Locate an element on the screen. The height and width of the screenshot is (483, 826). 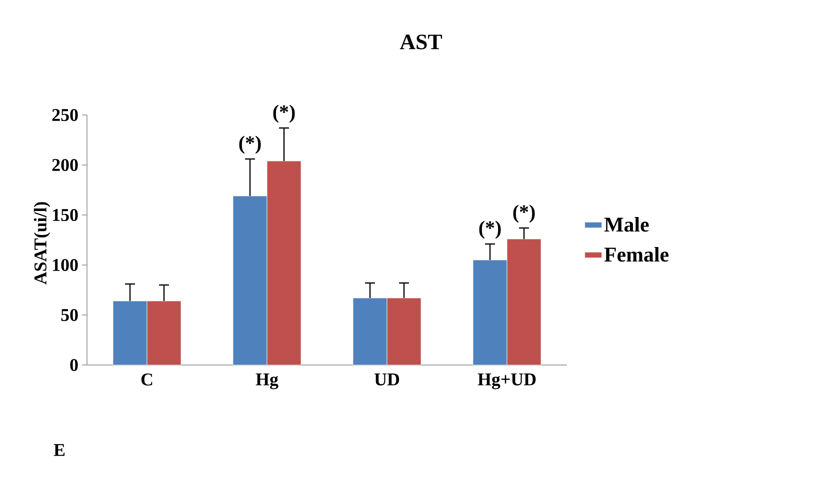
x-tick-label: Hg+UD is located at coordinates (507, 382).